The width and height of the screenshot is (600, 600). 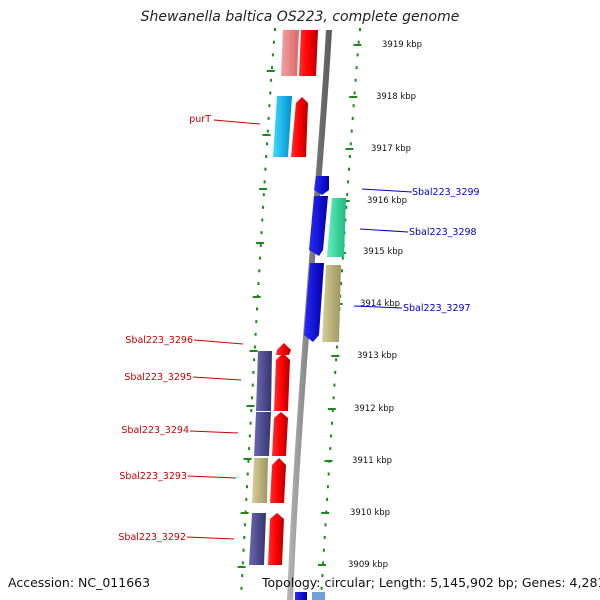 What do you see at coordinates (446, 192) in the screenshot?
I see `gene-label-sbal223-3299: Sbal223_3299` at bounding box center [446, 192].